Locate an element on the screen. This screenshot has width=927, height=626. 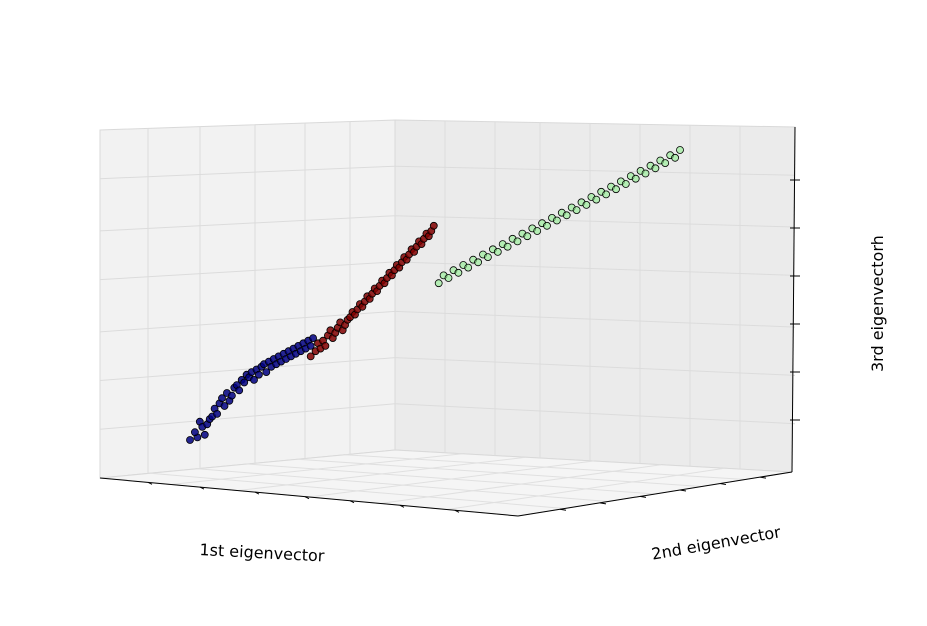
y-axis-line is located at coordinates (655, 494).